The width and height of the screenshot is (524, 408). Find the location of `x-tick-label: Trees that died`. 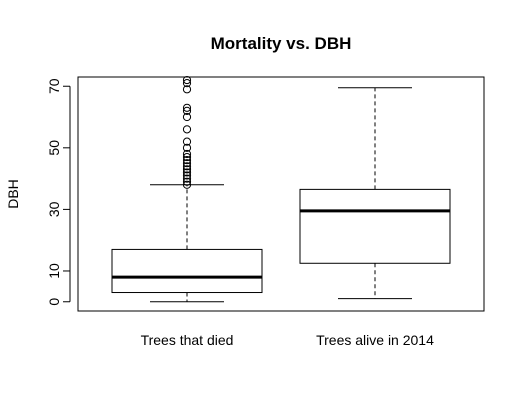

x-tick-label: Trees that died is located at coordinates (187, 340).